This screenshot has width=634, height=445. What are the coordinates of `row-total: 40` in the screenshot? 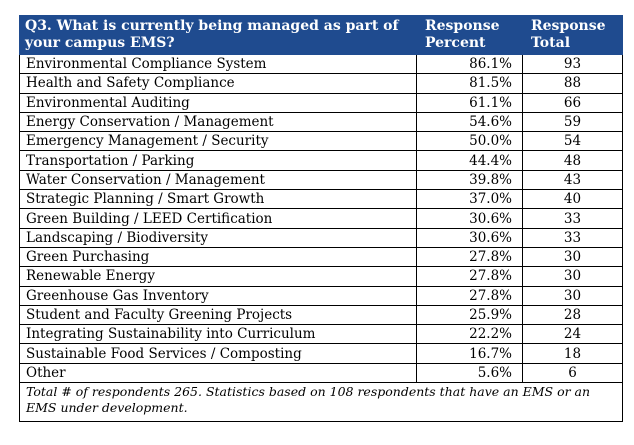 It's located at (572, 199).